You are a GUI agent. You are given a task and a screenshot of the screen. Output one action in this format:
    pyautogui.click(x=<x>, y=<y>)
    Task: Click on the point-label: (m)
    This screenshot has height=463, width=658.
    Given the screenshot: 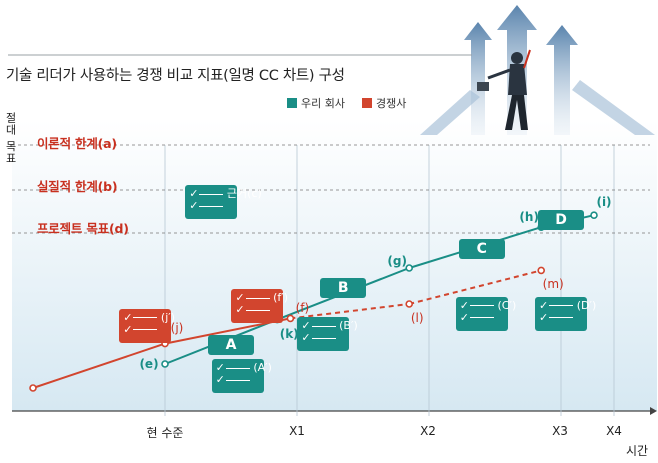 What is the action you would take?
    pyautogui.click(x=553, y=284)
    